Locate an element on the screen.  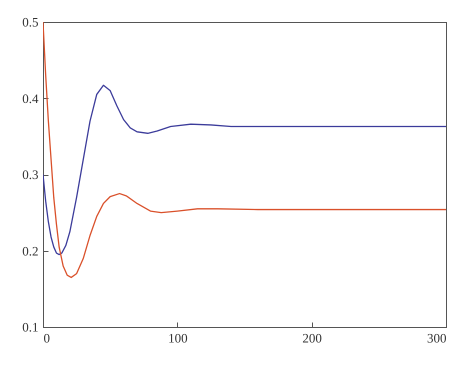
y-tick-label: 0.5 is located at coordinates (30, 22).